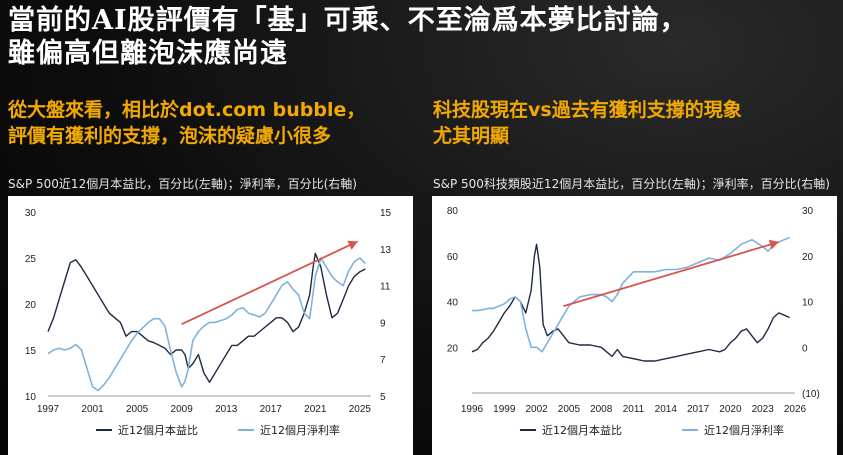 This screenshot has height=455, width=843. Describe the element at coordinates (31, 397) in the screenshot. I see `y-left-tick-label: 10` at that location.